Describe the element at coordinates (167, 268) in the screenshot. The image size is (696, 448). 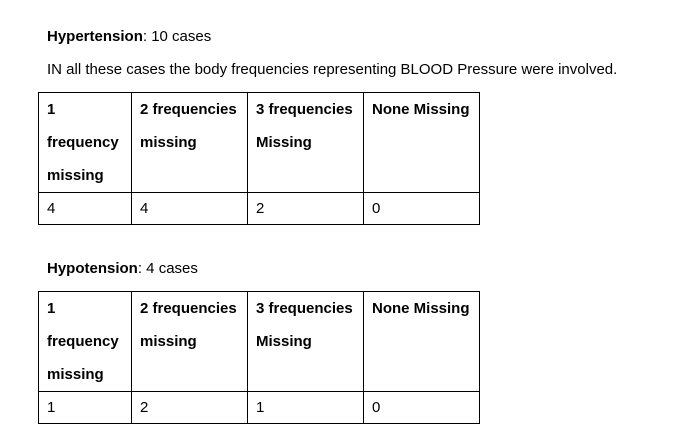
I see `hypotension-count: : 4 cases` at that location.